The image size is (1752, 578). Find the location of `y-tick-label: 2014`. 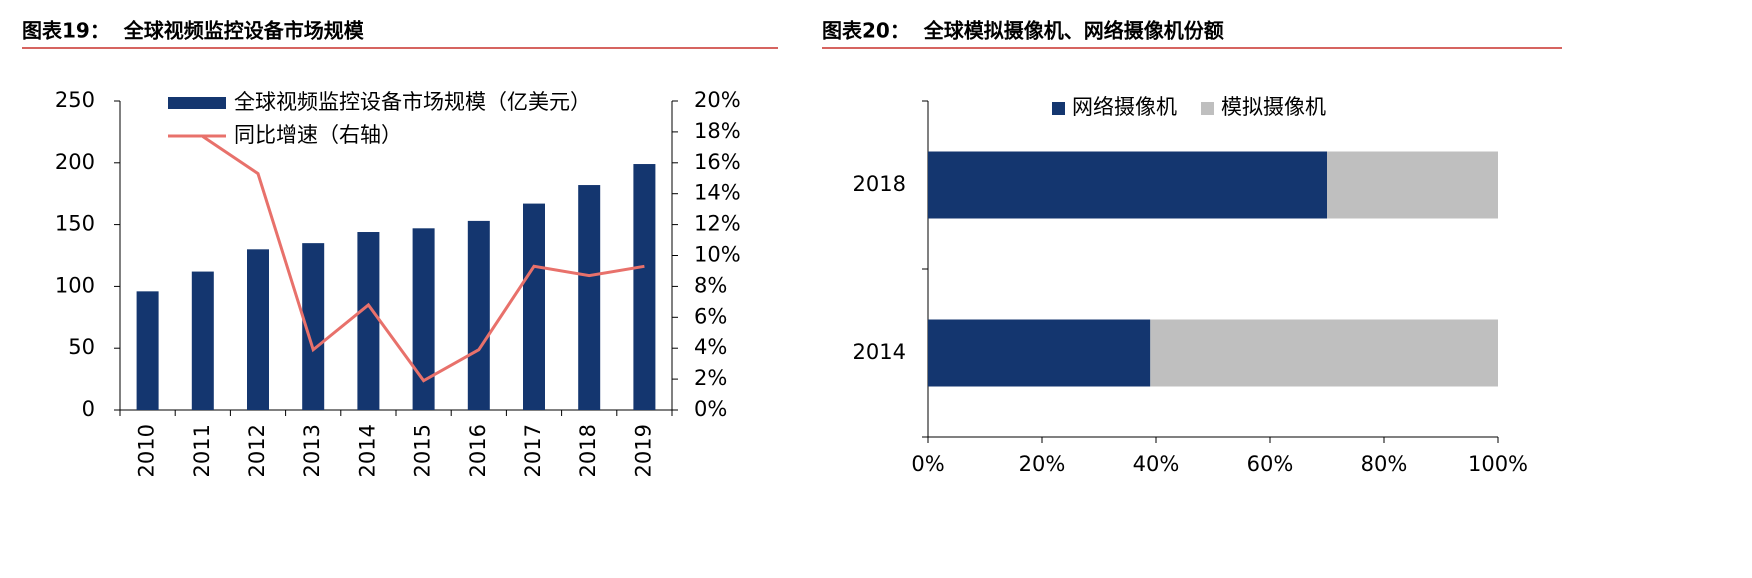

y-tick-label: 2014 is located at coordinates (879, 352).